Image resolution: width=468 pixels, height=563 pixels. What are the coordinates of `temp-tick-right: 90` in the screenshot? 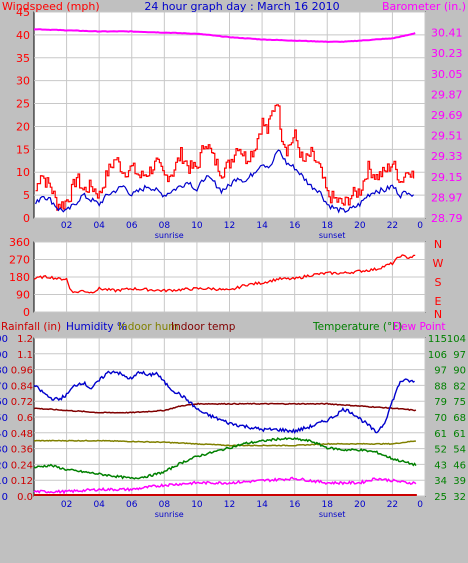 It's located at (459, 371).